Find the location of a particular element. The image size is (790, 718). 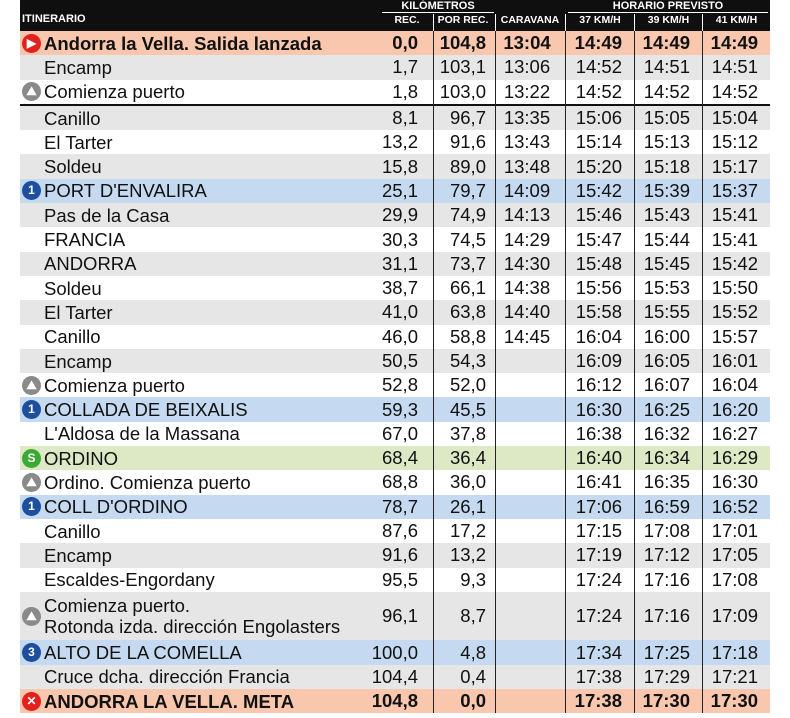

caravana-time: 13:22 is located at coordinates (527, 91).